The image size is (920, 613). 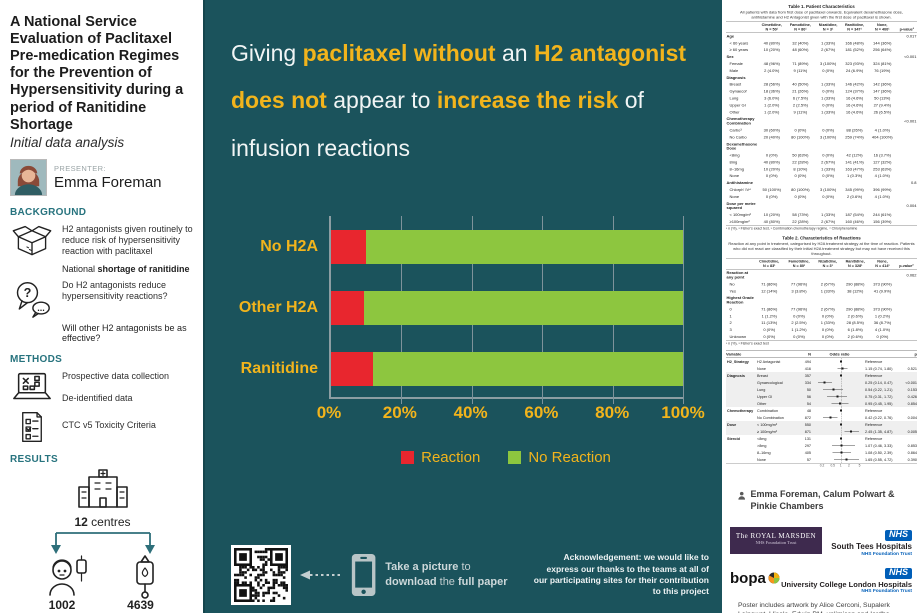 I want to click on forest-level: Gynaecological, so click(x=770, y=382).